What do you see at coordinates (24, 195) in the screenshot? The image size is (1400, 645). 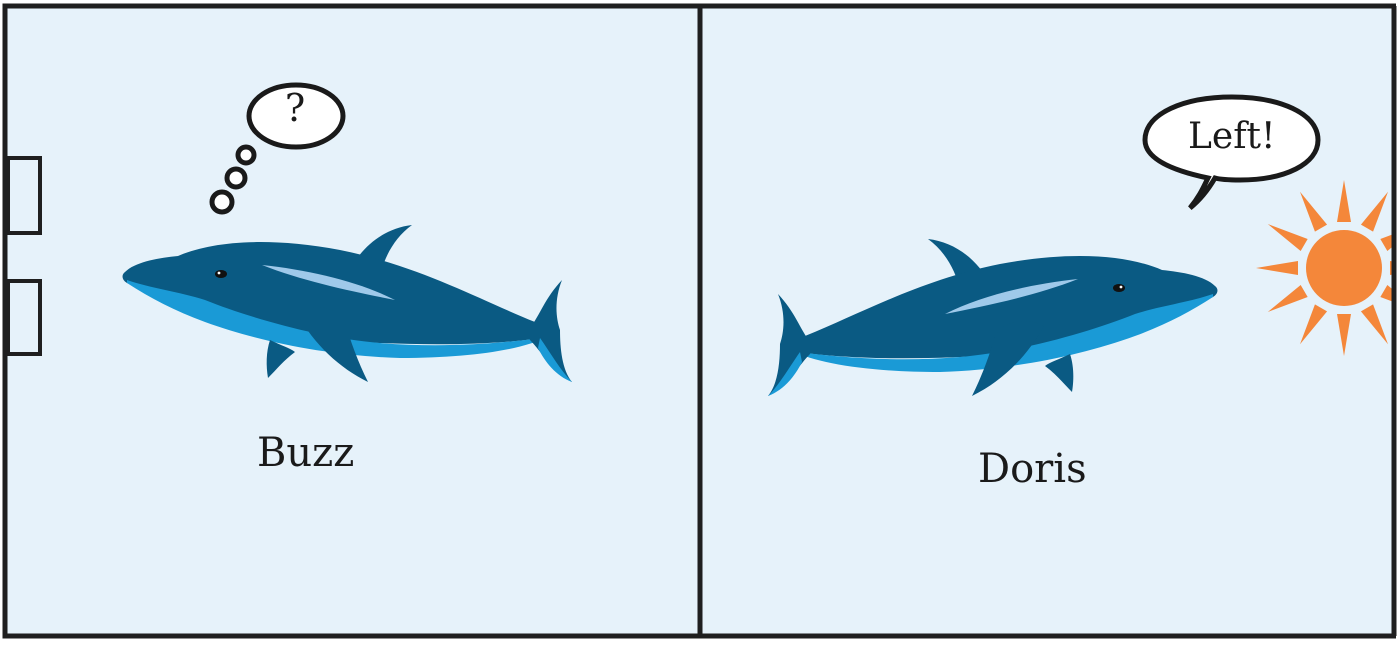 I see `wall-opening-top` at bounding box center [24, 195].